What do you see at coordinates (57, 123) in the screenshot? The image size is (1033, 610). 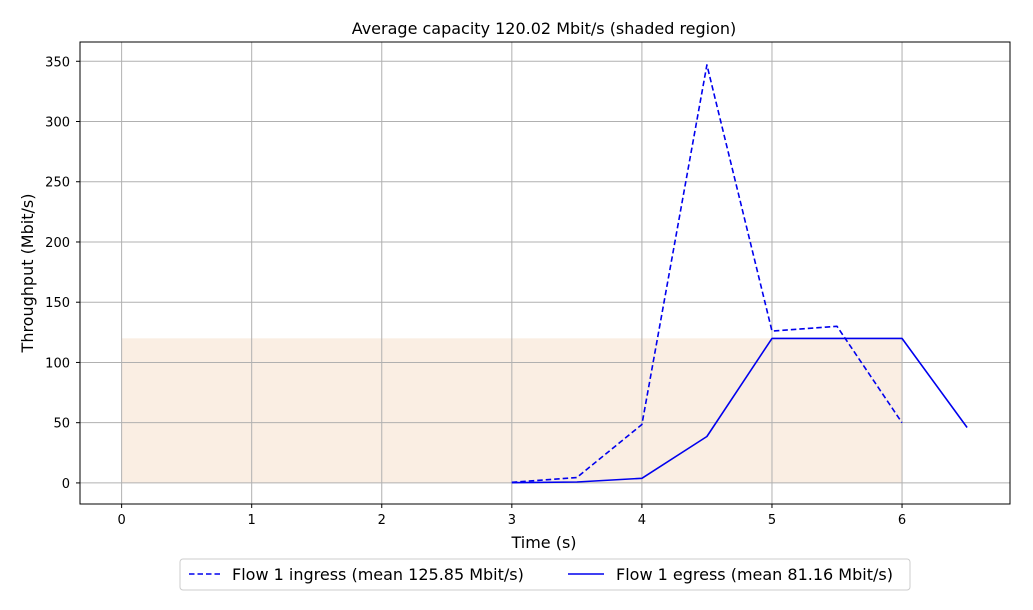 I see `y-tick-label: 300` at bounding box center [57, 123].